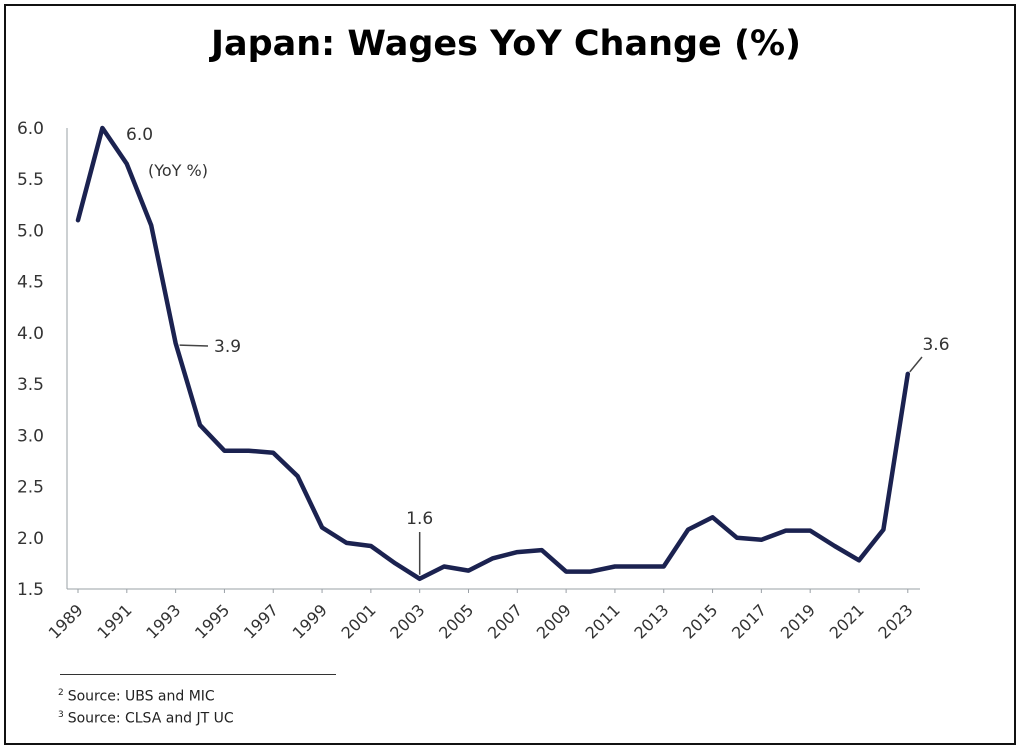 Image resolution: width=1024 pixels, height=751 pixels. I want to click on x-tick-label: 2001, so click(358, 621).